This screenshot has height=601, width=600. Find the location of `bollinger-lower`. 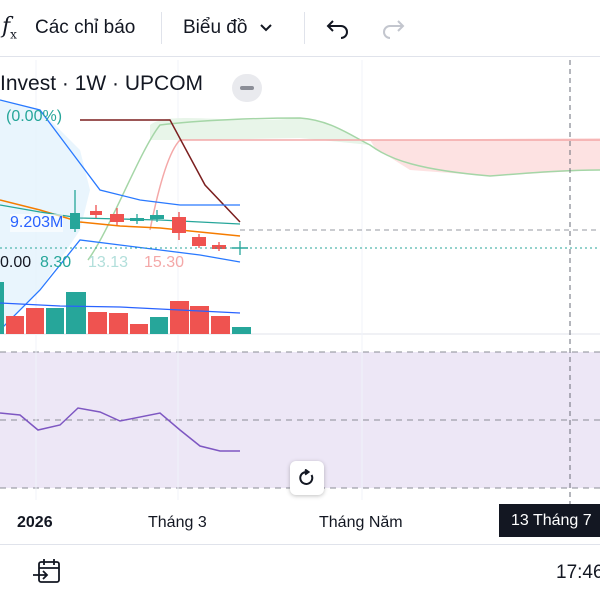

bollinger-lower is located at coordinates (120, 285).